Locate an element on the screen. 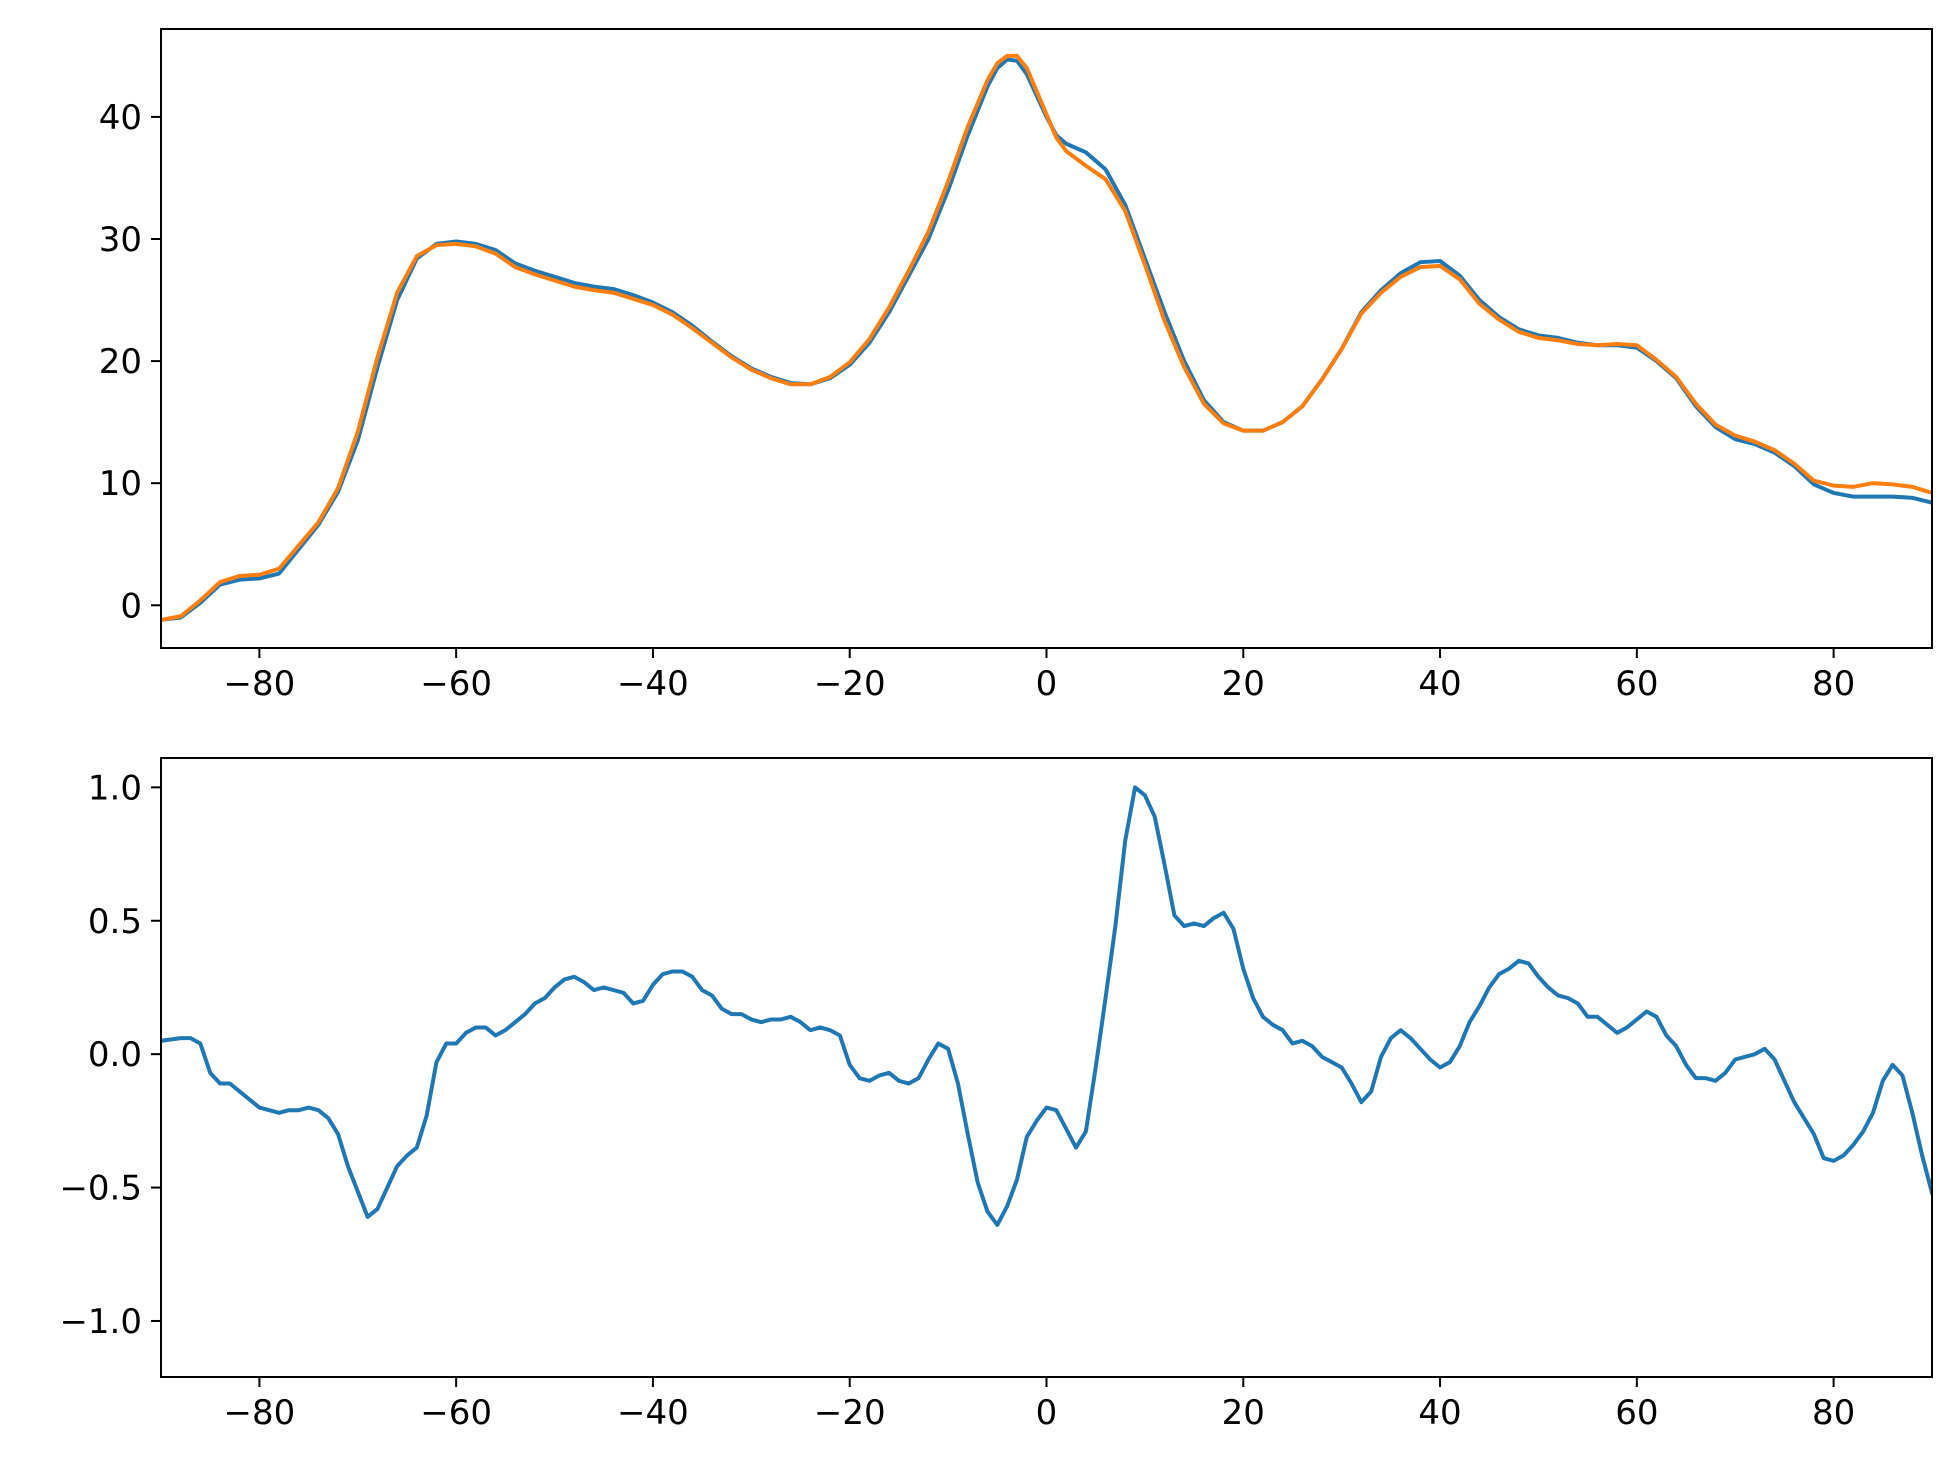  top-y-tick-label: 0 is located at coordinates (131, 606).